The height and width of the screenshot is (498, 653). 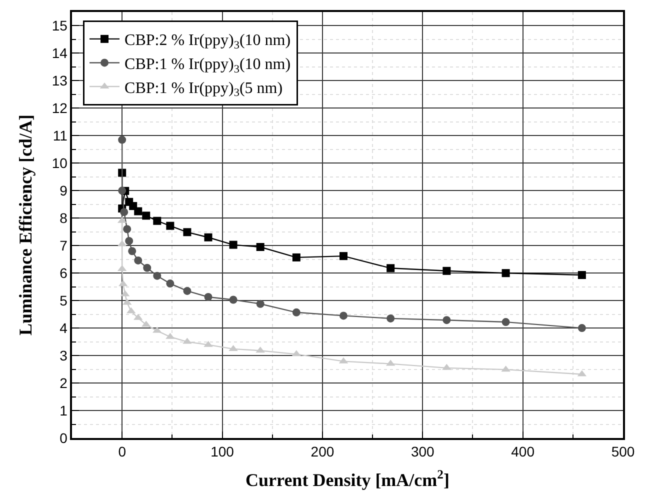 What do you see at coordinates (60, 53) in the screenshot?
I see `y-tick-label: 14` at bounding box center [60, 53].